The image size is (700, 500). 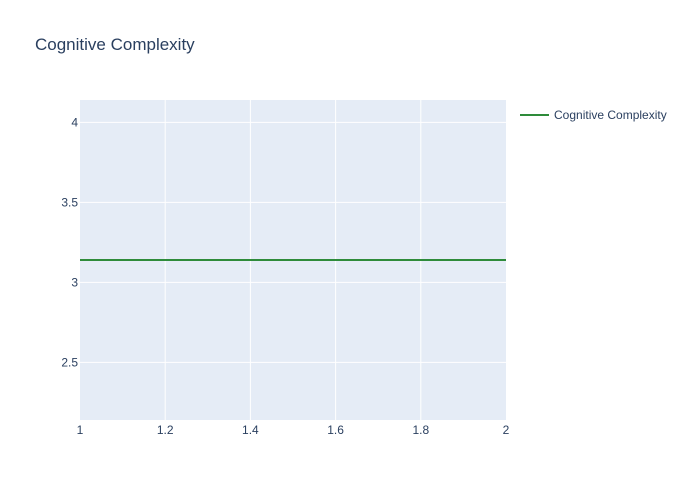 What do you see at coordinates (506, 430) in the screenshot?
I see `x-tick-label: 2` at bounding box center [506, 430].